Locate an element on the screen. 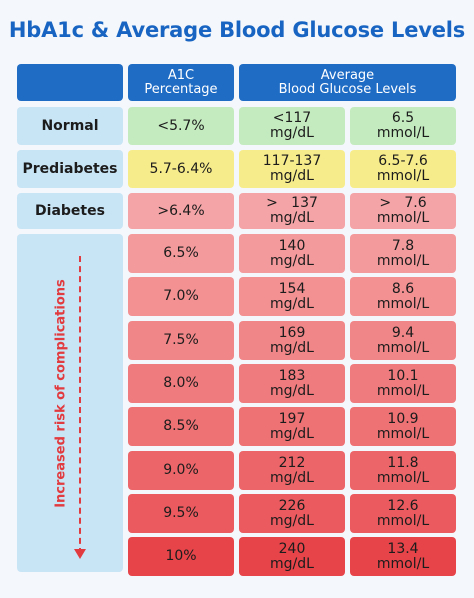 This screenshot has width=474, height=598. diabetes-mmol-unit: mmol/L is located at coordinates (403, 218).